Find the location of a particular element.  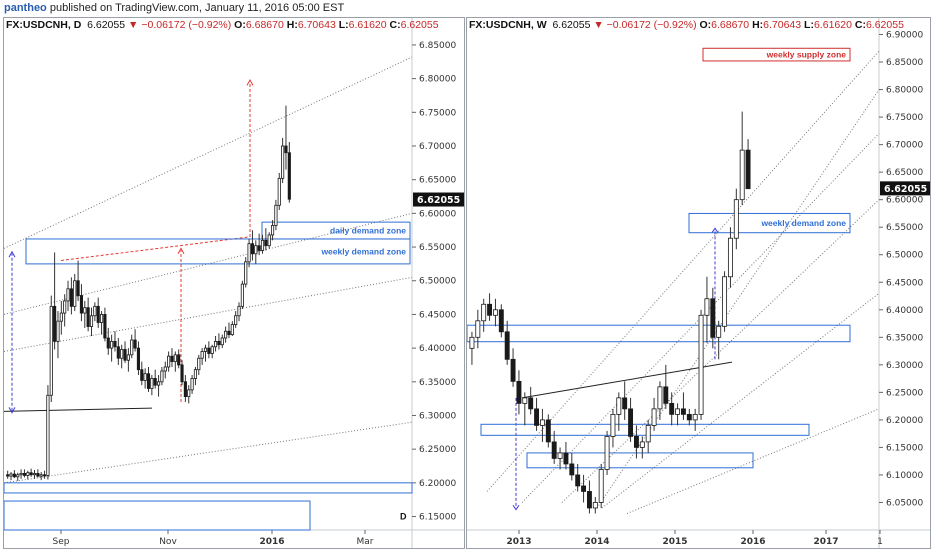

y-tick-label: 6.30000 is located at coordinates (904, 366).